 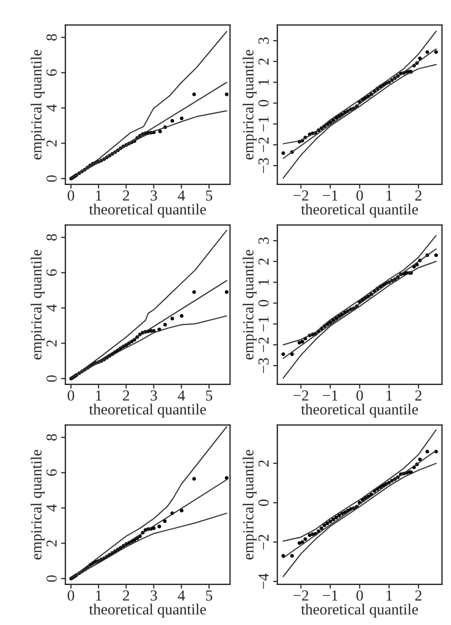 What do you see at coordinates (263, 581) in the screenshot?
I see `y-tick-label: −4` at bounding box center [263, 581].